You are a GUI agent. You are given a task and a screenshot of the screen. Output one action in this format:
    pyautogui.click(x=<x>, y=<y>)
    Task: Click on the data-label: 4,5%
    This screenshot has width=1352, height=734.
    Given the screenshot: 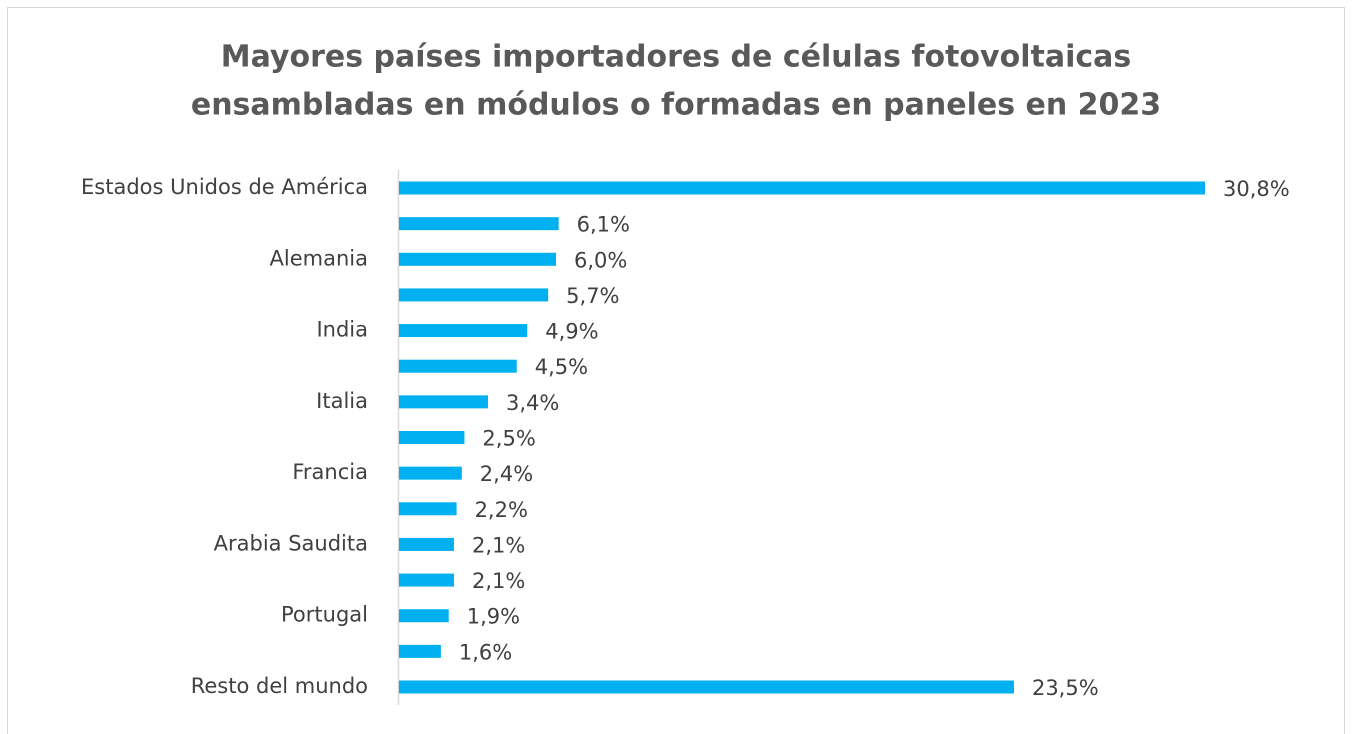 What is the action you would take?
    pyautogui.click(x=561, y=367)
    